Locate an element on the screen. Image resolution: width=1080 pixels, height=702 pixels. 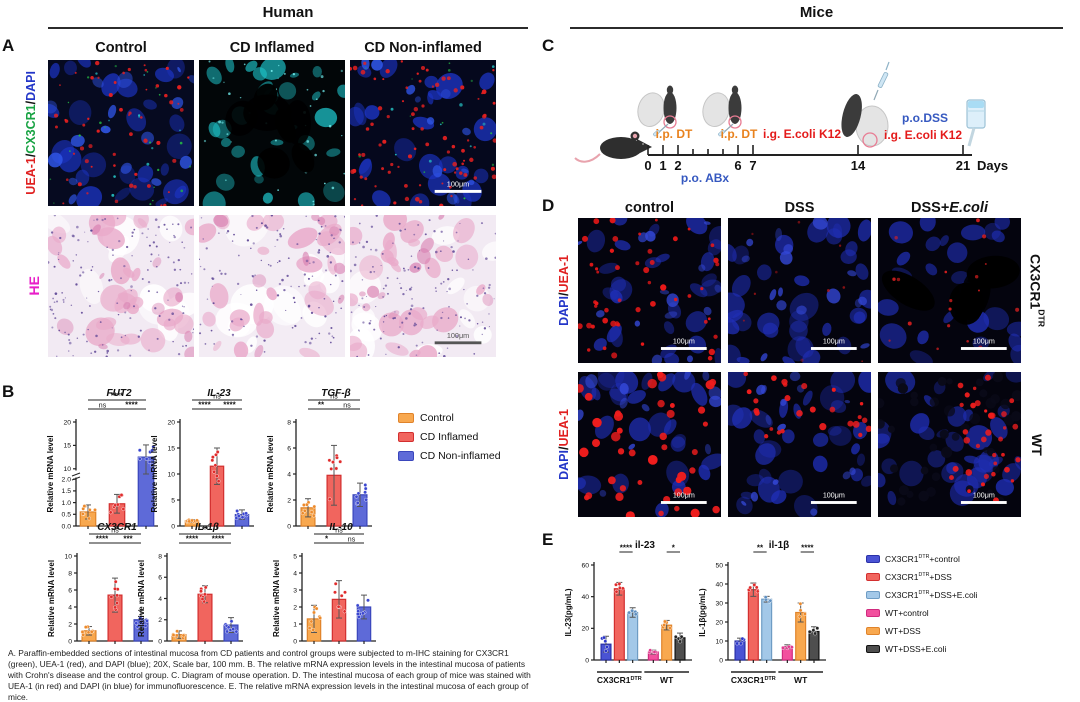
svg-text: 40 is located at coordinates (719, 584).